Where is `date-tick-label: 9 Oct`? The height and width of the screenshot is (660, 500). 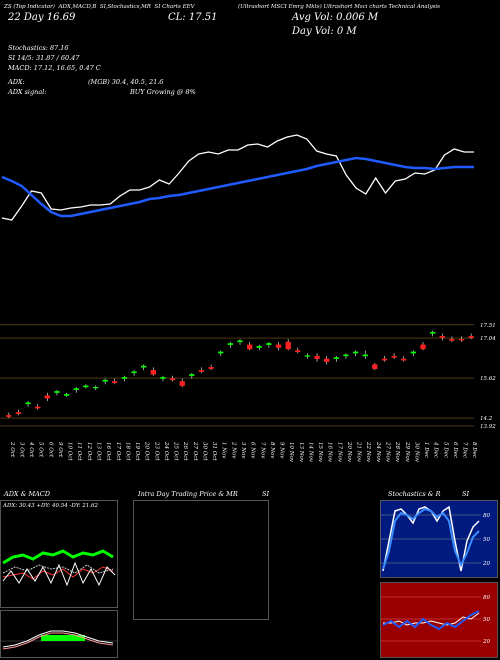
date-tick-label: 9 Oct is located at coordinates (60, 450).